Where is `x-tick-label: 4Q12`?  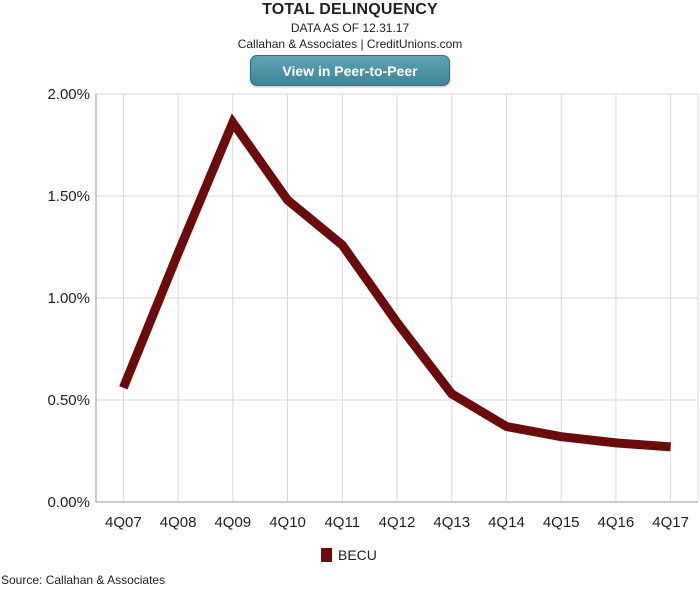
x-tick-label: 4Q12 is located at coordinates (397, 522).